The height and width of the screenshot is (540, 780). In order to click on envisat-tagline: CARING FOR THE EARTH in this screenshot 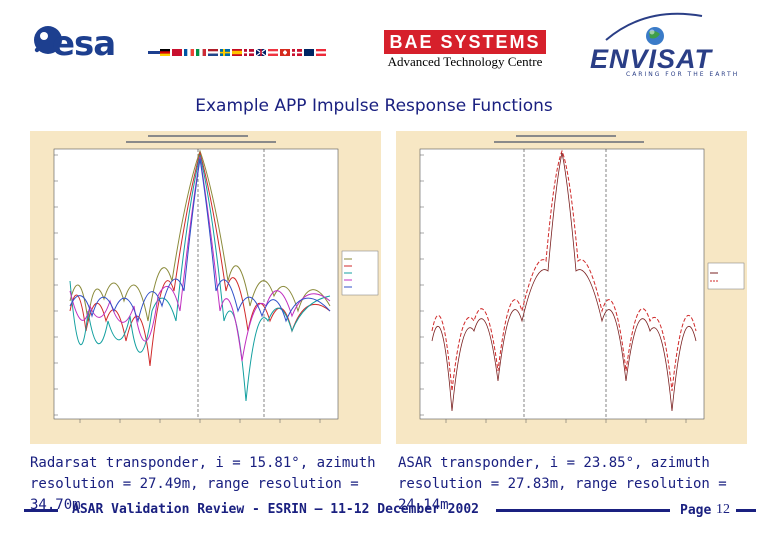, I will do `click(683, 74)`.